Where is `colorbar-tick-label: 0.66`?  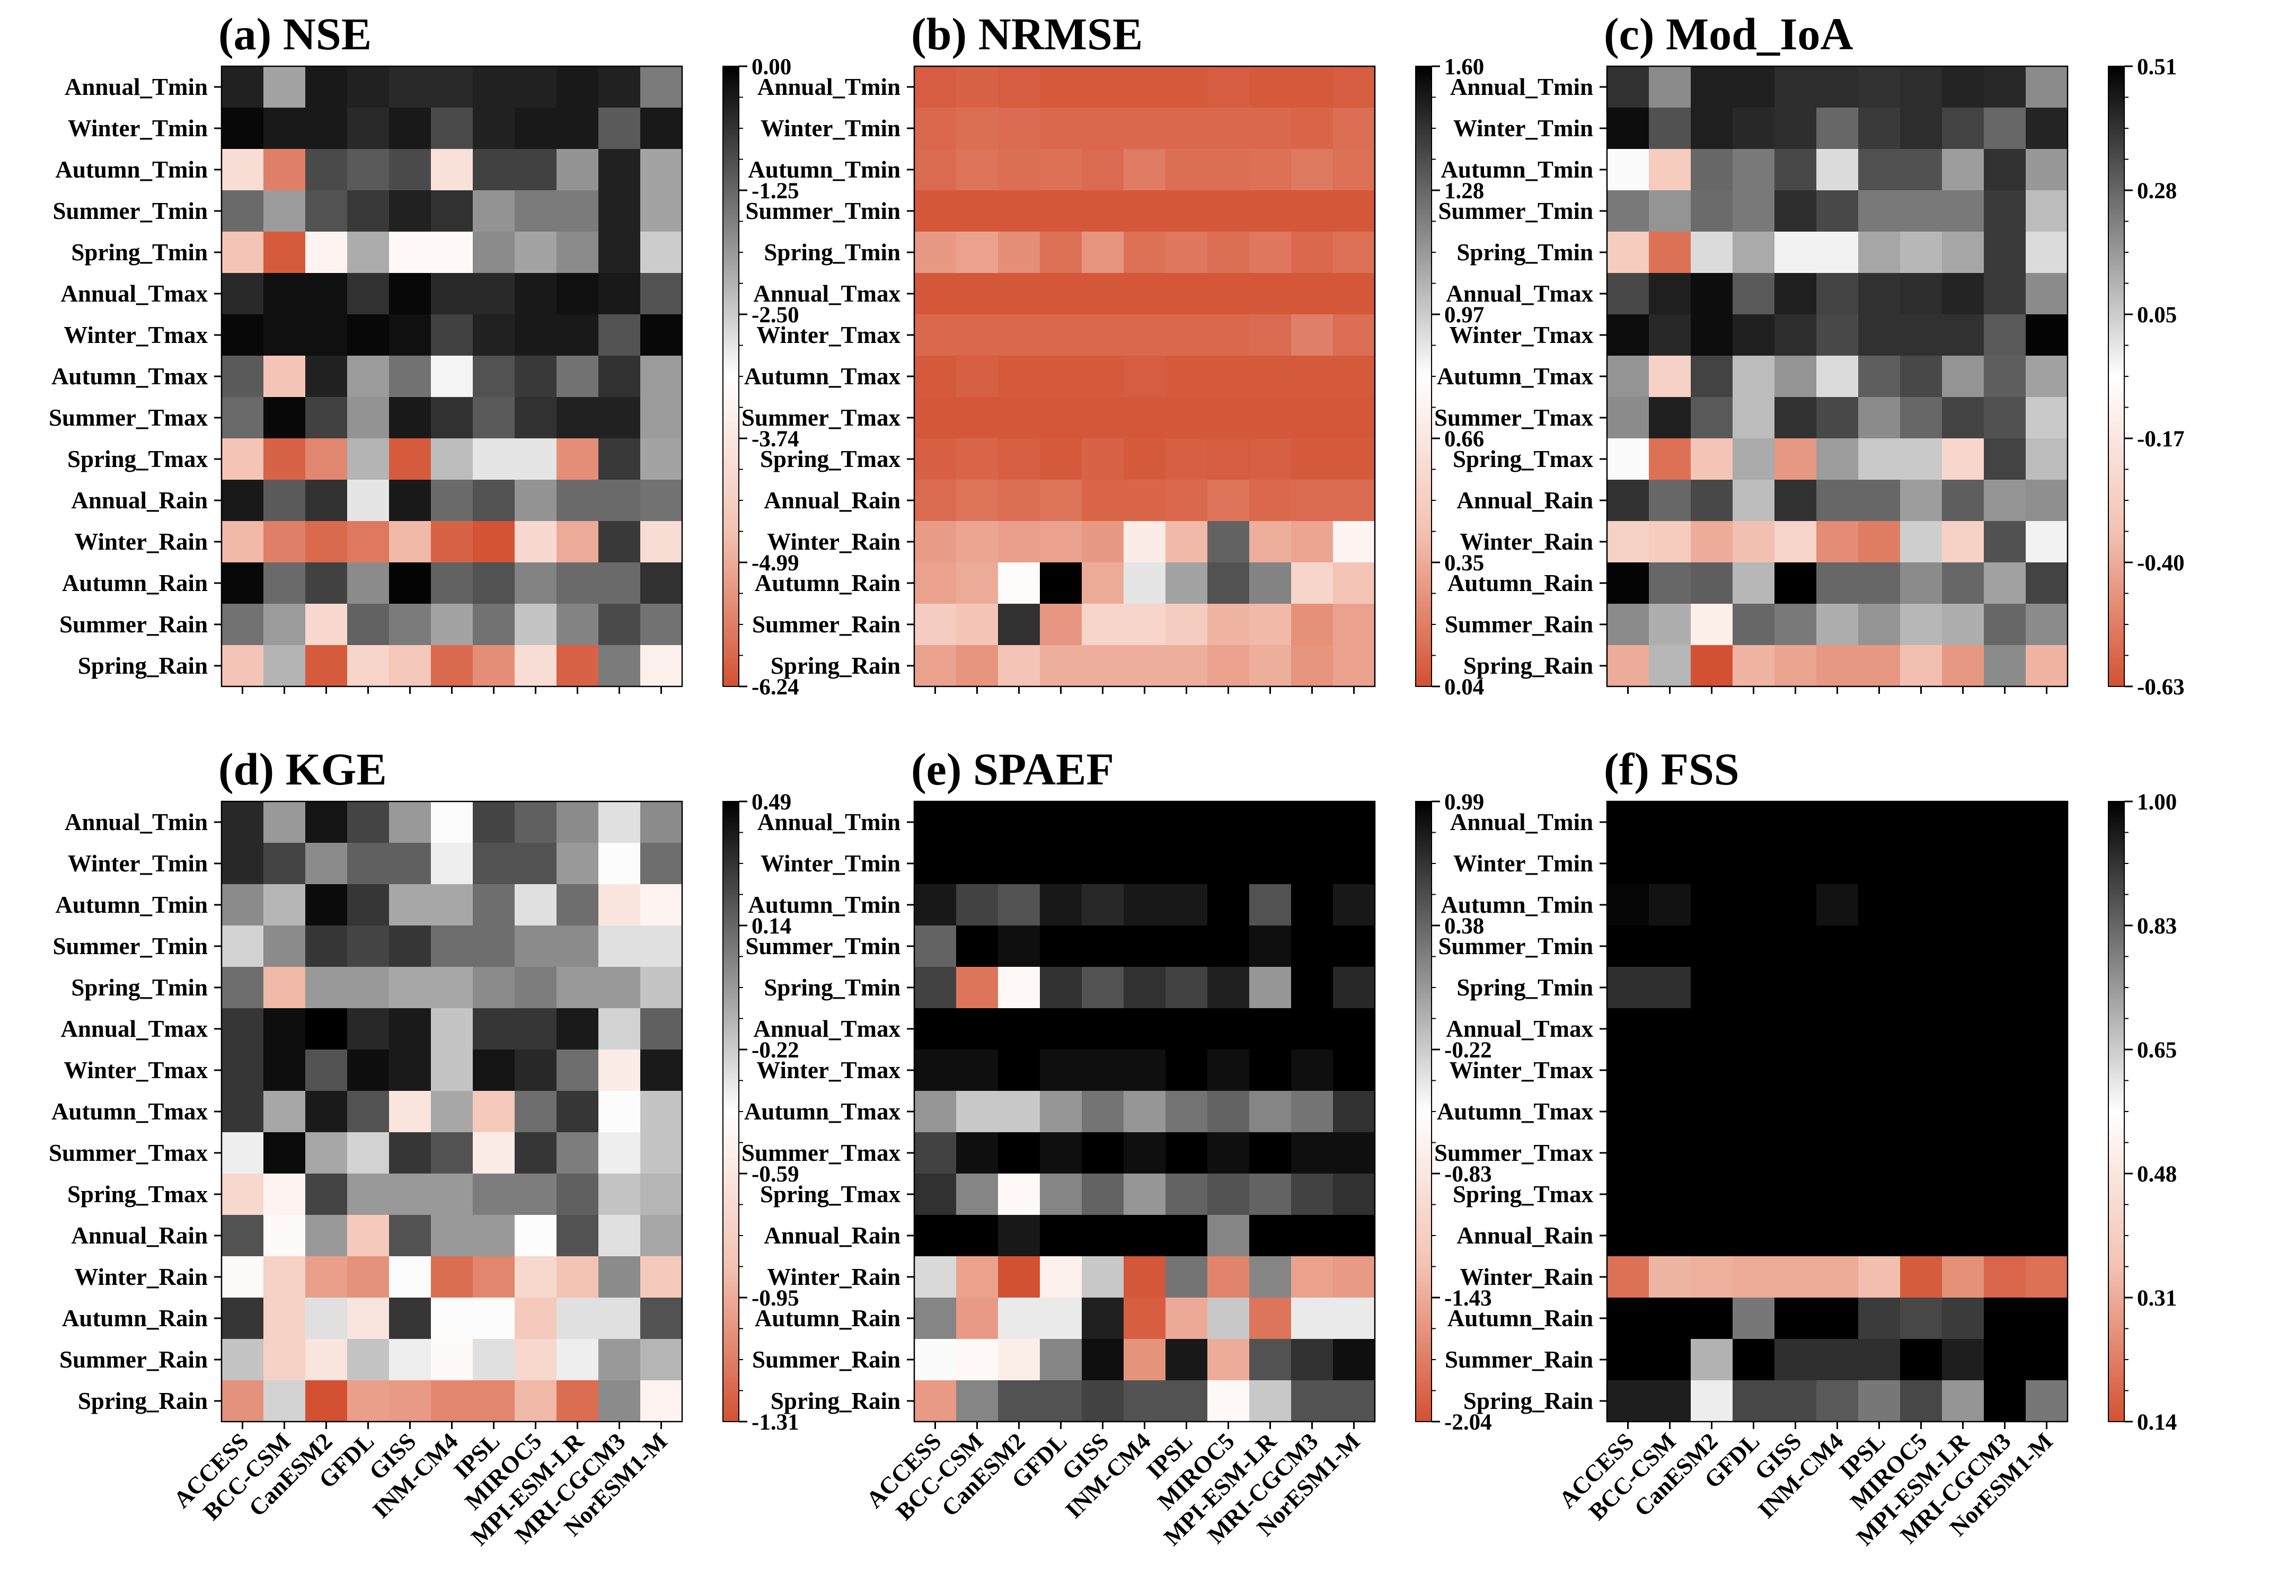 colorbar-tick-label: 0.66 is located at coordinates (1464, 439).